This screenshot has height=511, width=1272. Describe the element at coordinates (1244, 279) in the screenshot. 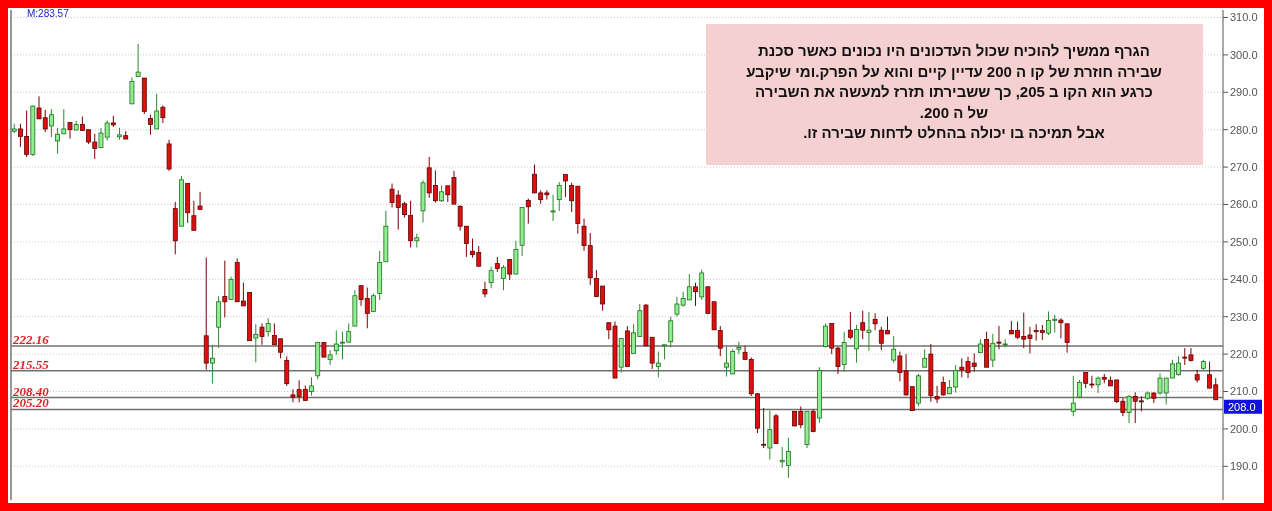

I see `y-tick-label: 240.0` at that location.